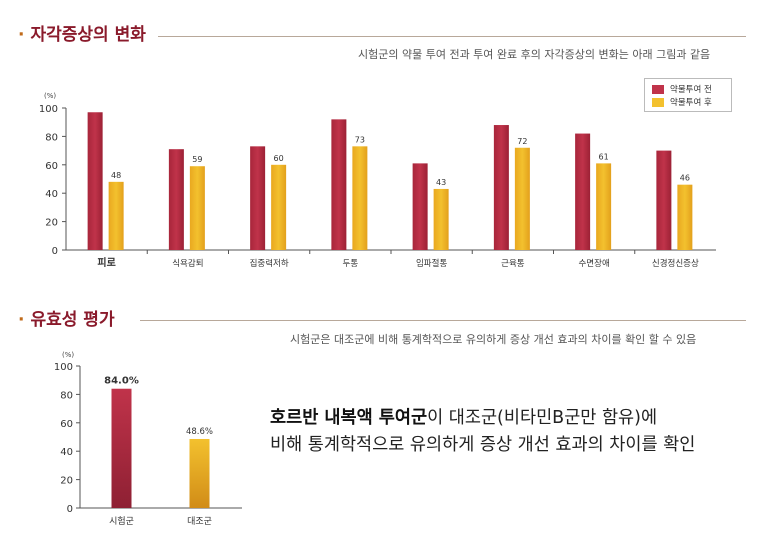 Image resolution: width=766 pixels, height=543 pixels. What do you see at coordinates (349, 418) in the screenshot?
I see `message-highlight: 호르반 내복액 투여군` at bounding box center [349, 418].